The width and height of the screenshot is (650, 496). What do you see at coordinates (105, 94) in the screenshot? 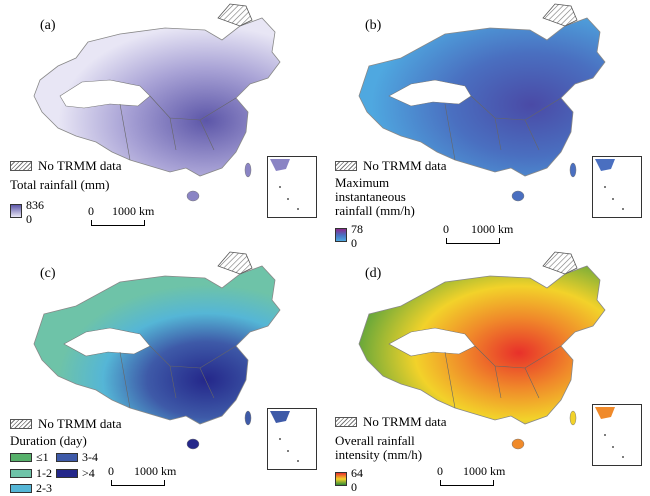
I see `no-data-area-tibet` at bounding box center [105, 94].